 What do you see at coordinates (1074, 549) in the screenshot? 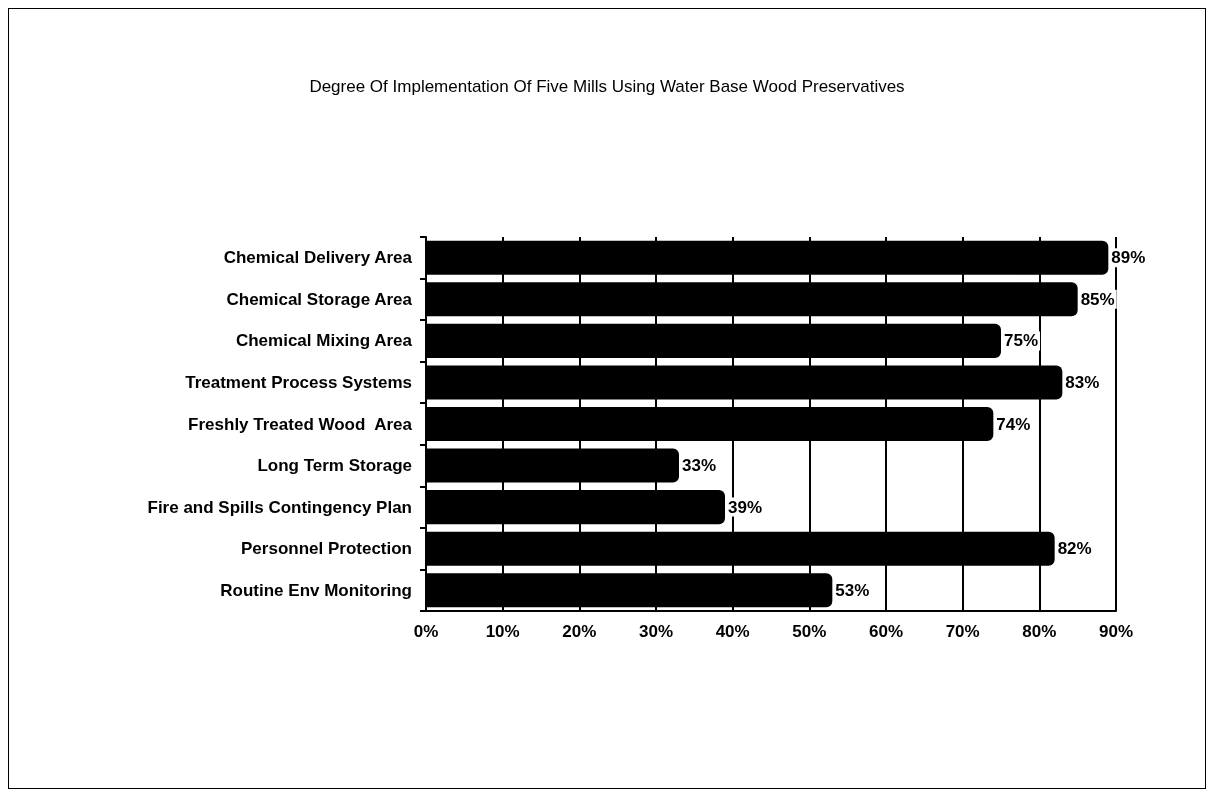
I see `data-label: 82%` at bounding box center [1074, 549].